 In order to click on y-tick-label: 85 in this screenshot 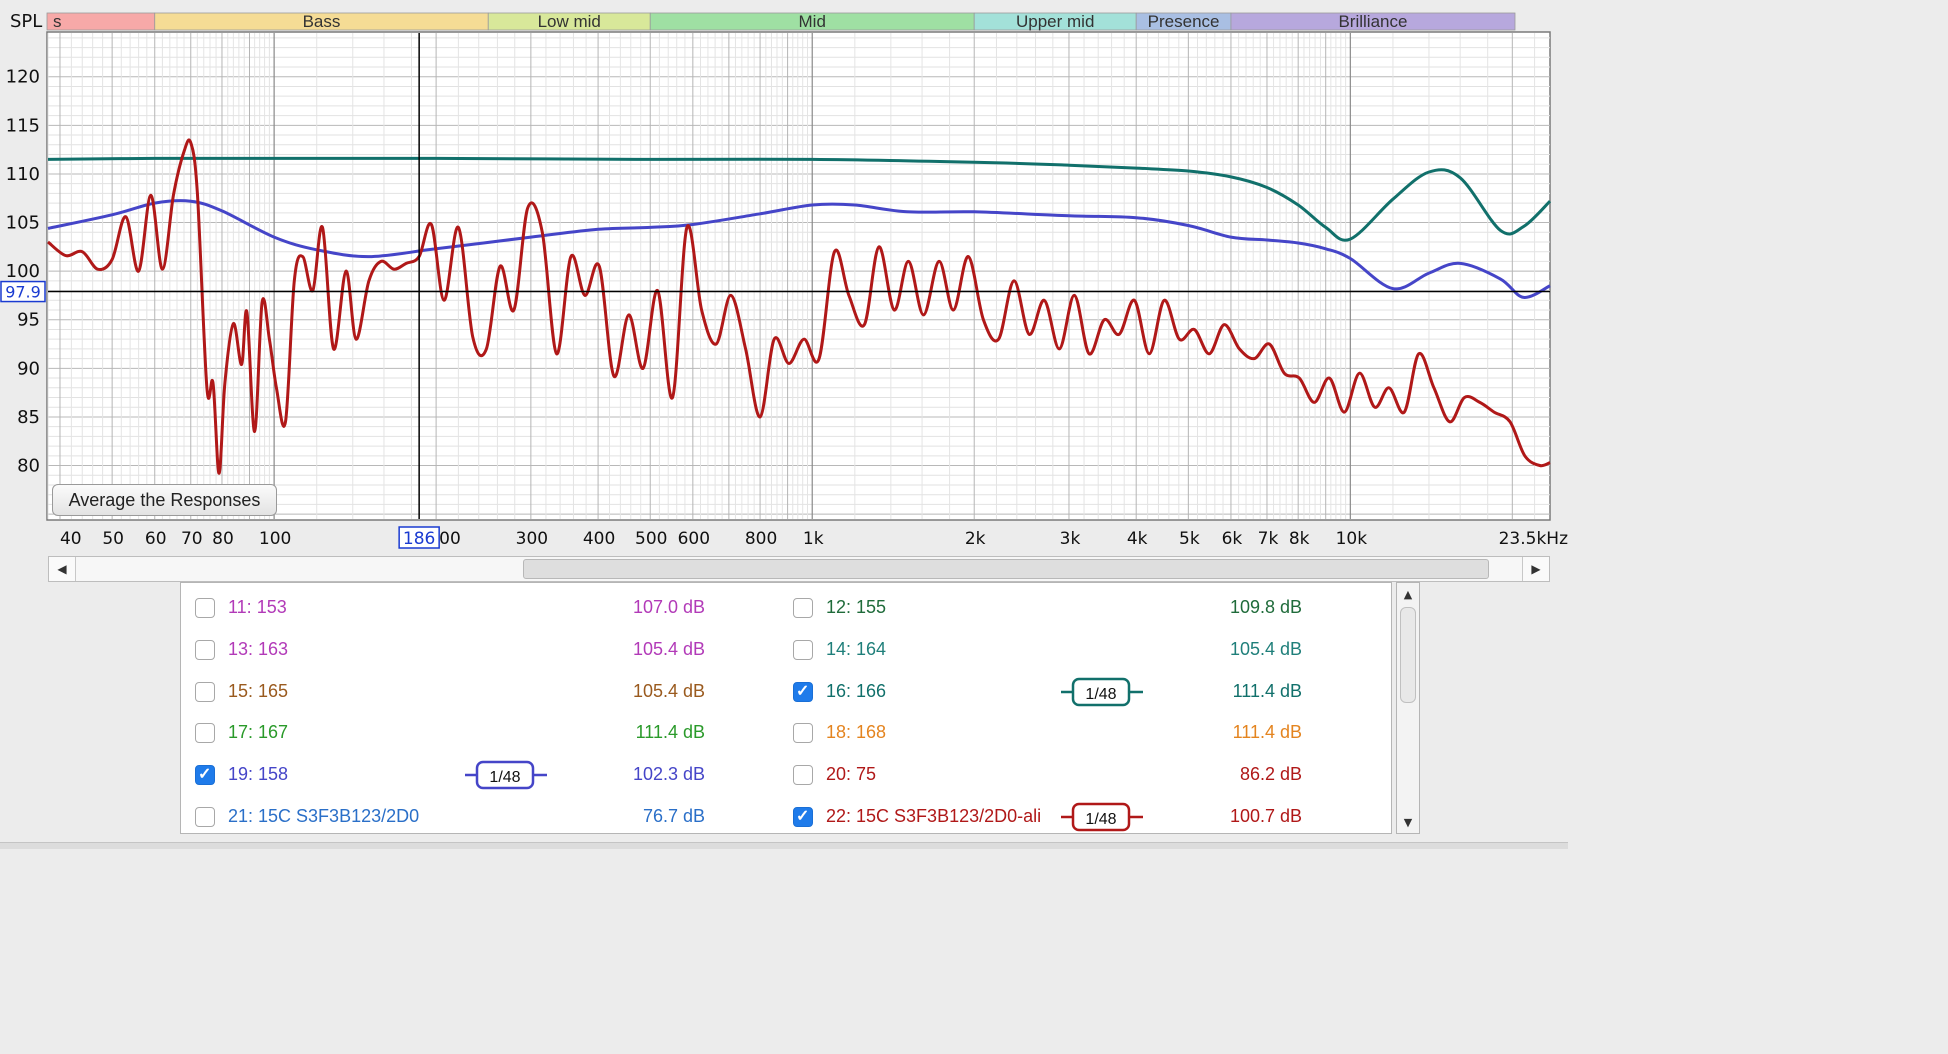, I will do `click(28, 417)`.